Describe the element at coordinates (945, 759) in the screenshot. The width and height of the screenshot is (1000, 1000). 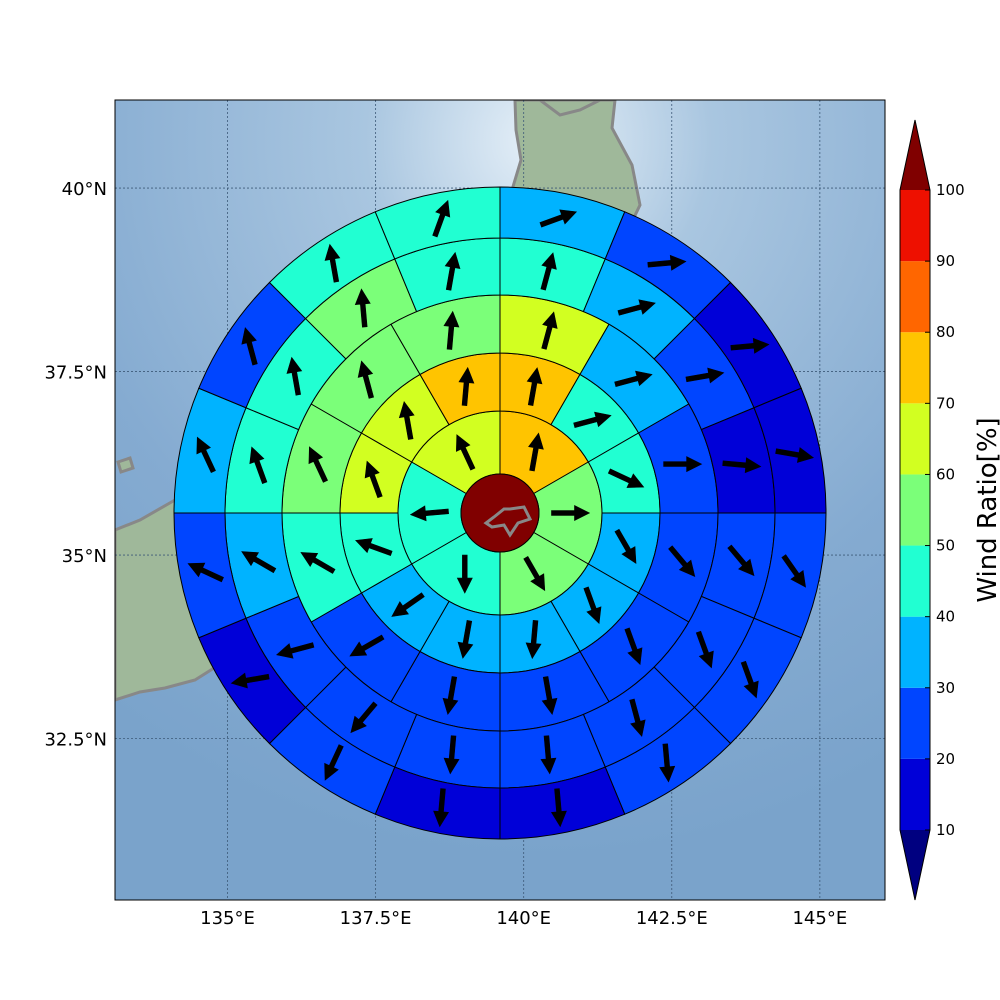
I see `colorbar-tick-label: 20` at that location.